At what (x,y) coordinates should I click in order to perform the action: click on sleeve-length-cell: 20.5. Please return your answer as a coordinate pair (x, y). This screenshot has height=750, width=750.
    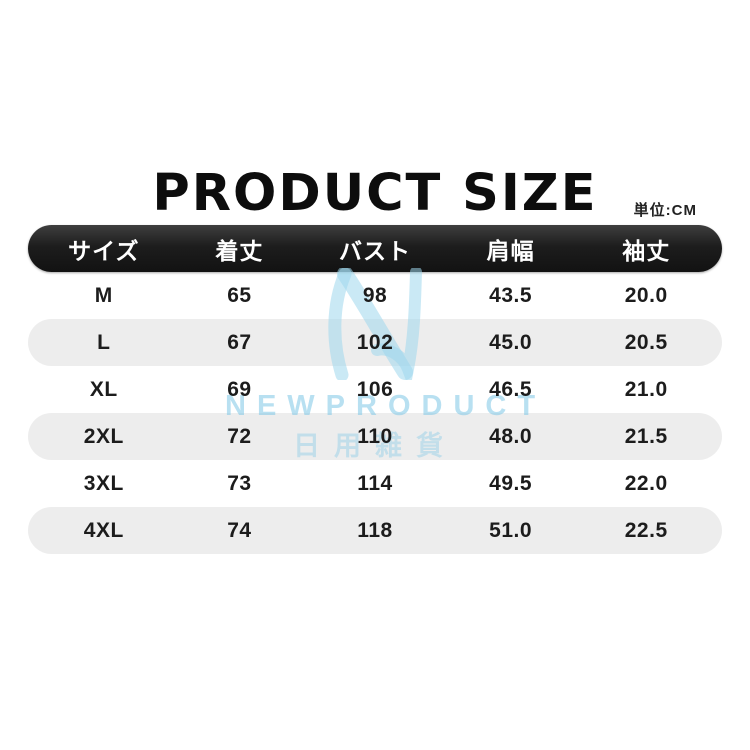
    Looking at the image, I should click on (646, 342).